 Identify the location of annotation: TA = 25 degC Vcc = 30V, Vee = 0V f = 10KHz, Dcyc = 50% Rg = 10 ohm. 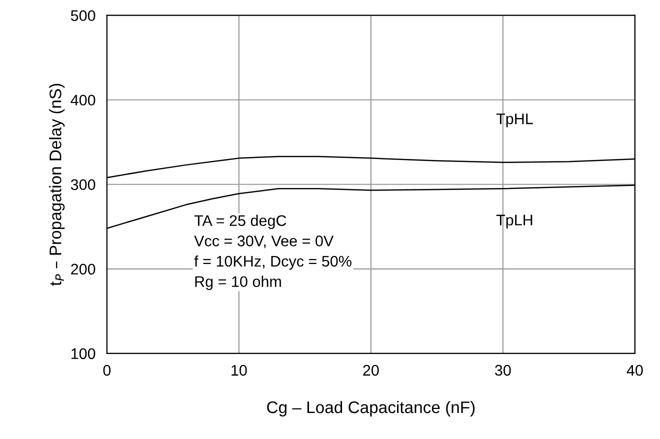
(273, 252).